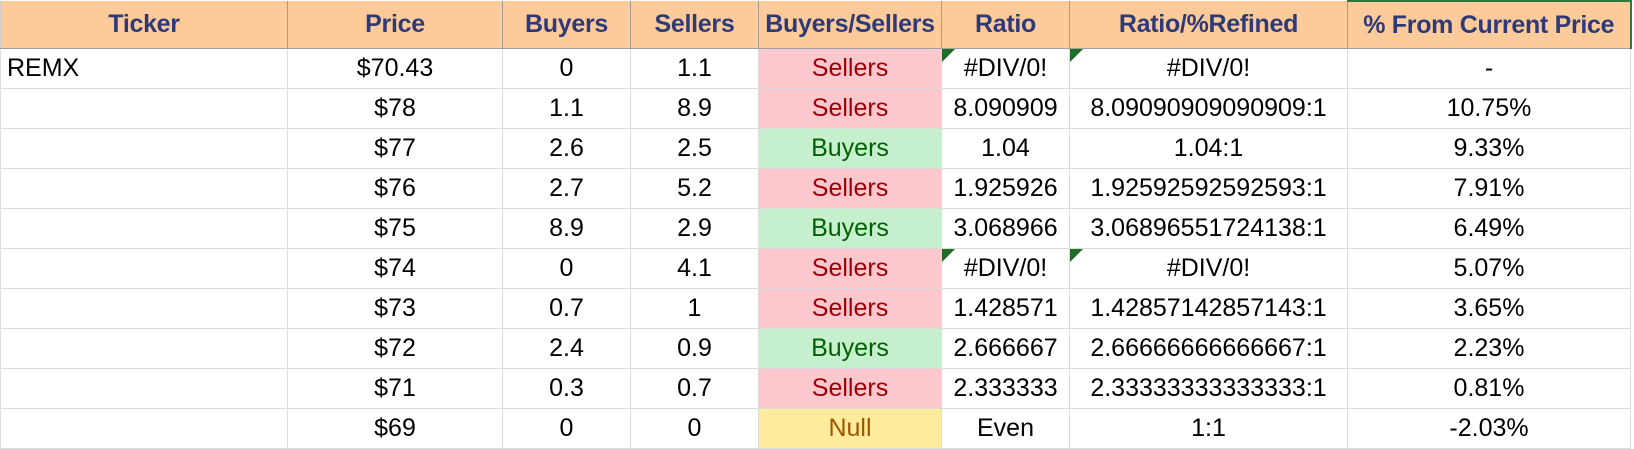 The width and height of the screenshot is (1634, 449). Describe the element at coordinates (144, 25) in the screenshot. I see `header-ticker: Ticker` at that location.